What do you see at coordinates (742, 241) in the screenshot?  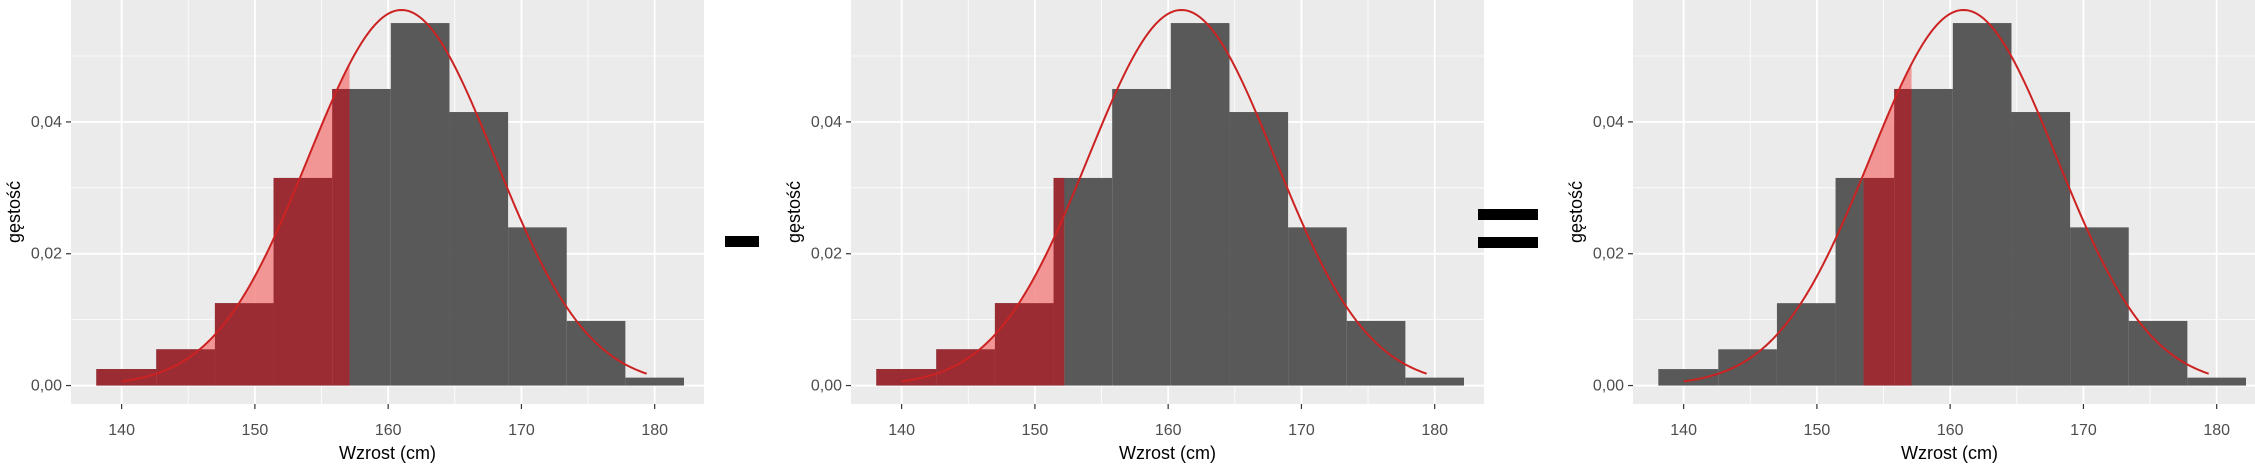 I see `minus-sign` at bounding box center [742, 241].